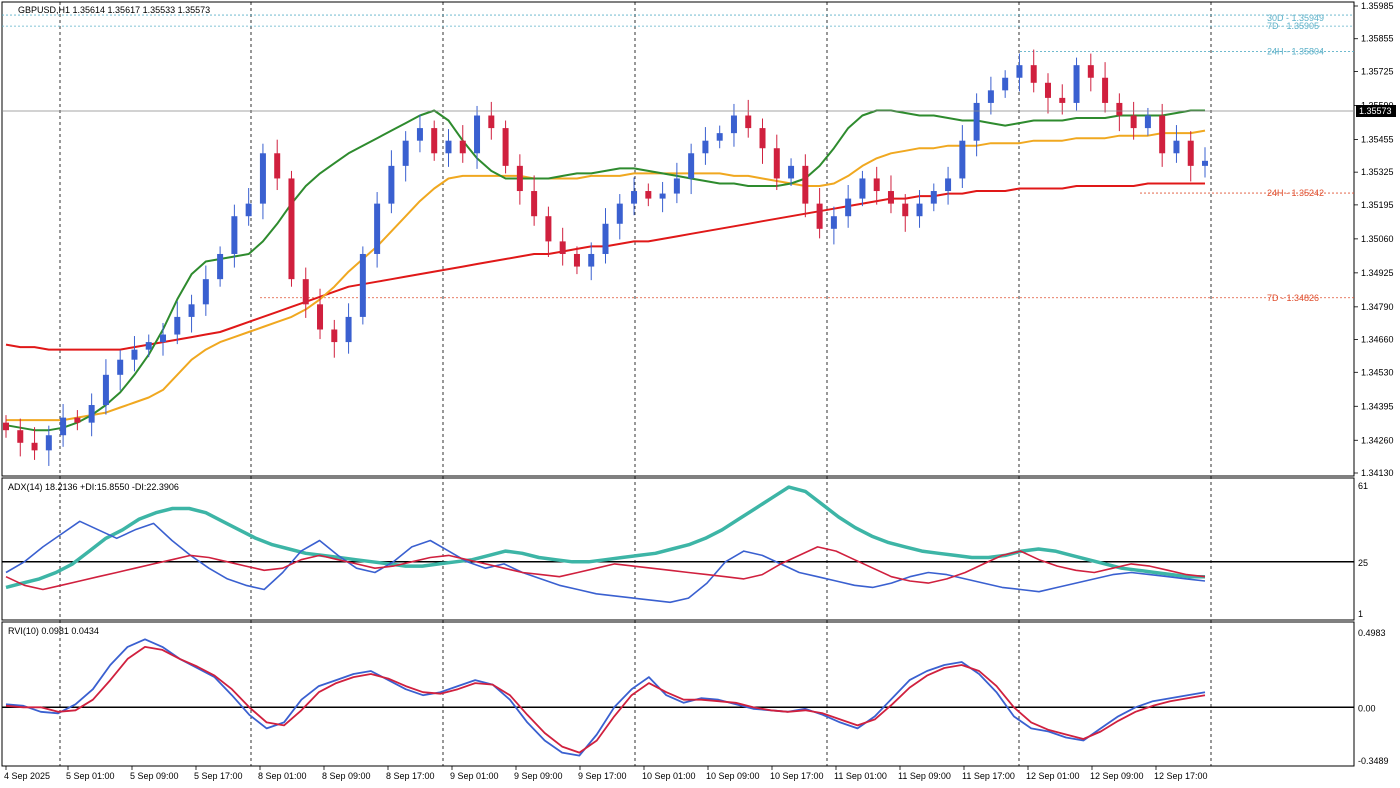 The width and height of the screenshot is (1400, 788). I want to click on adx-tick-label: 61, so click(1363, 486).